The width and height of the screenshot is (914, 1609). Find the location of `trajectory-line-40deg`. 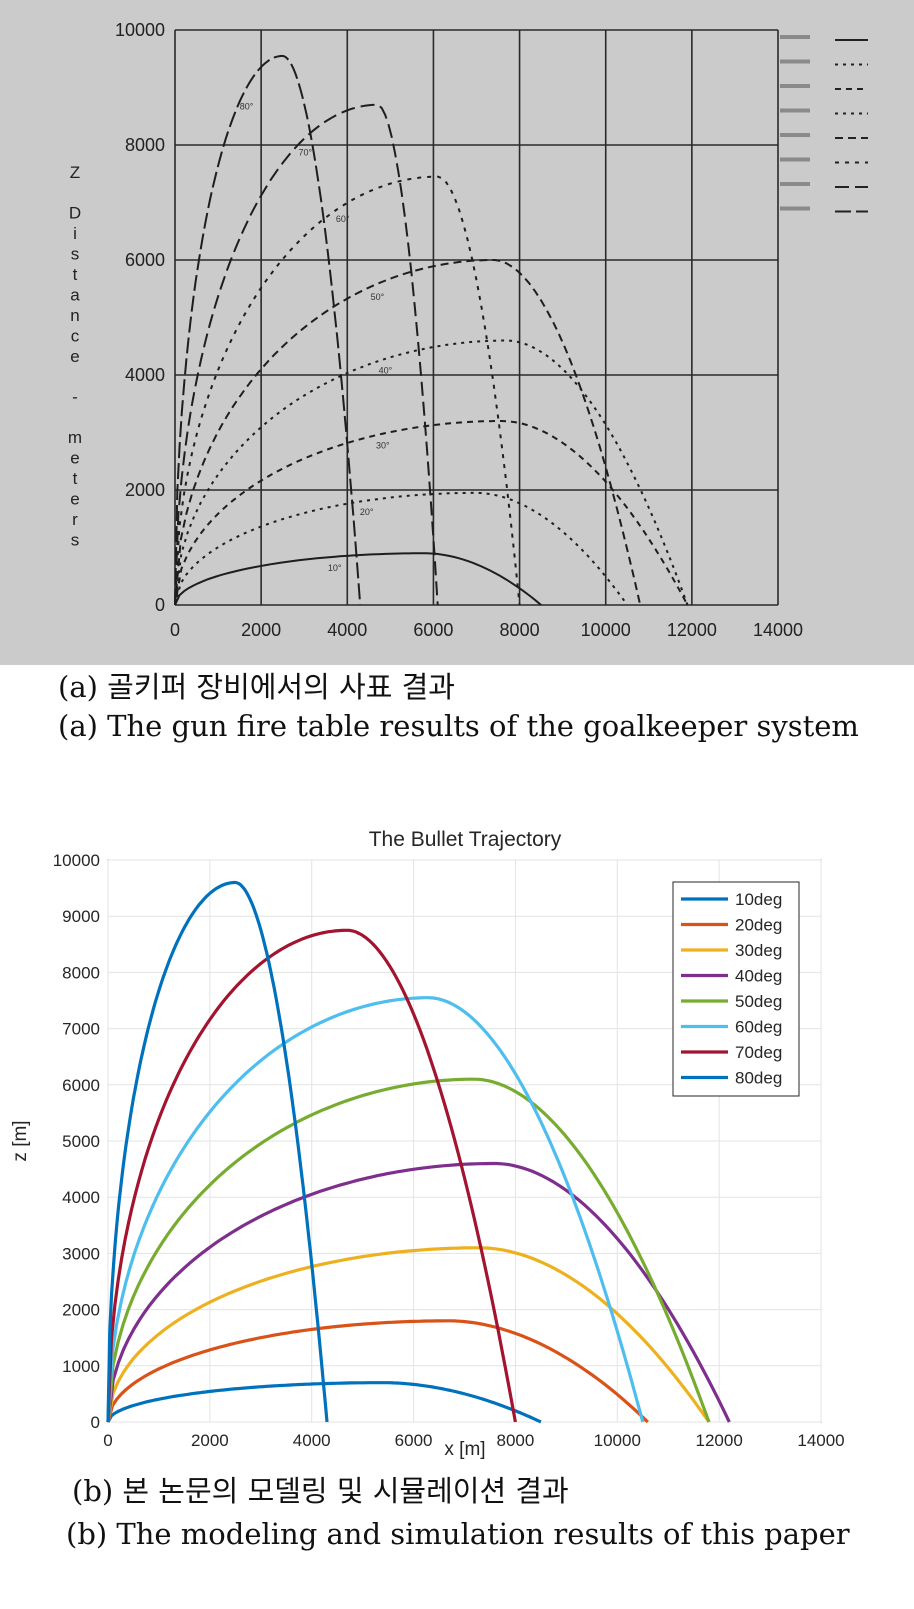

trajectory-line-40deg is located at coordinates (418, 1292).